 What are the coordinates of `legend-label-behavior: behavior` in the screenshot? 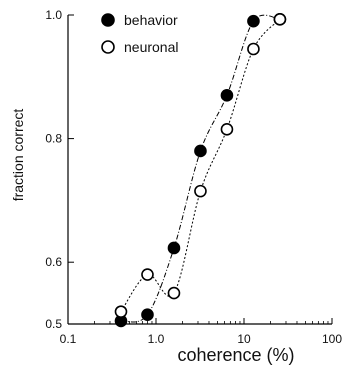 It's located at (151, 20).